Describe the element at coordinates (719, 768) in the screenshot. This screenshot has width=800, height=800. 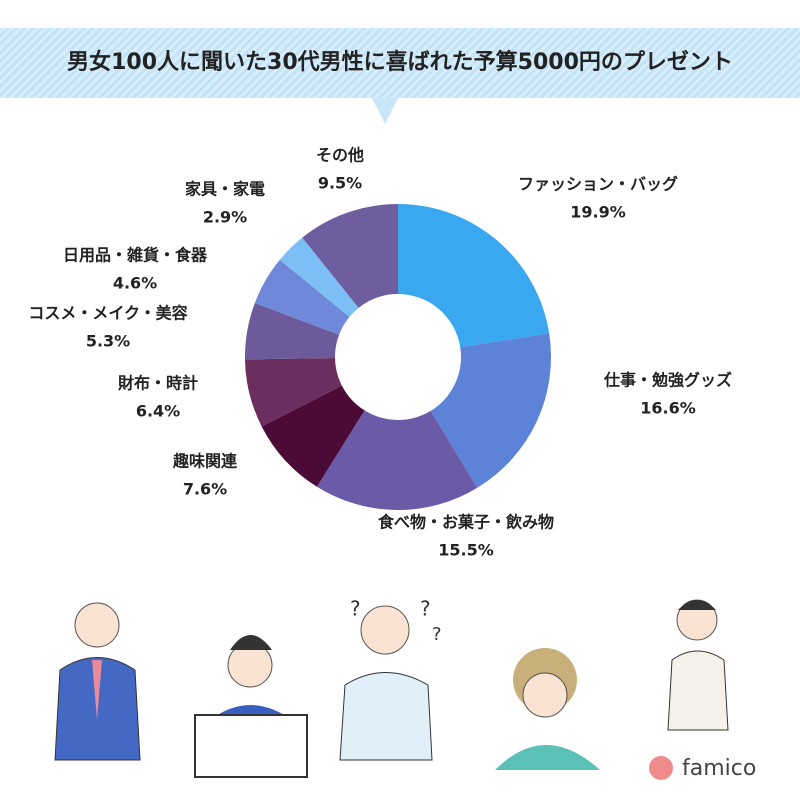
I see `logo: famico` at that location.